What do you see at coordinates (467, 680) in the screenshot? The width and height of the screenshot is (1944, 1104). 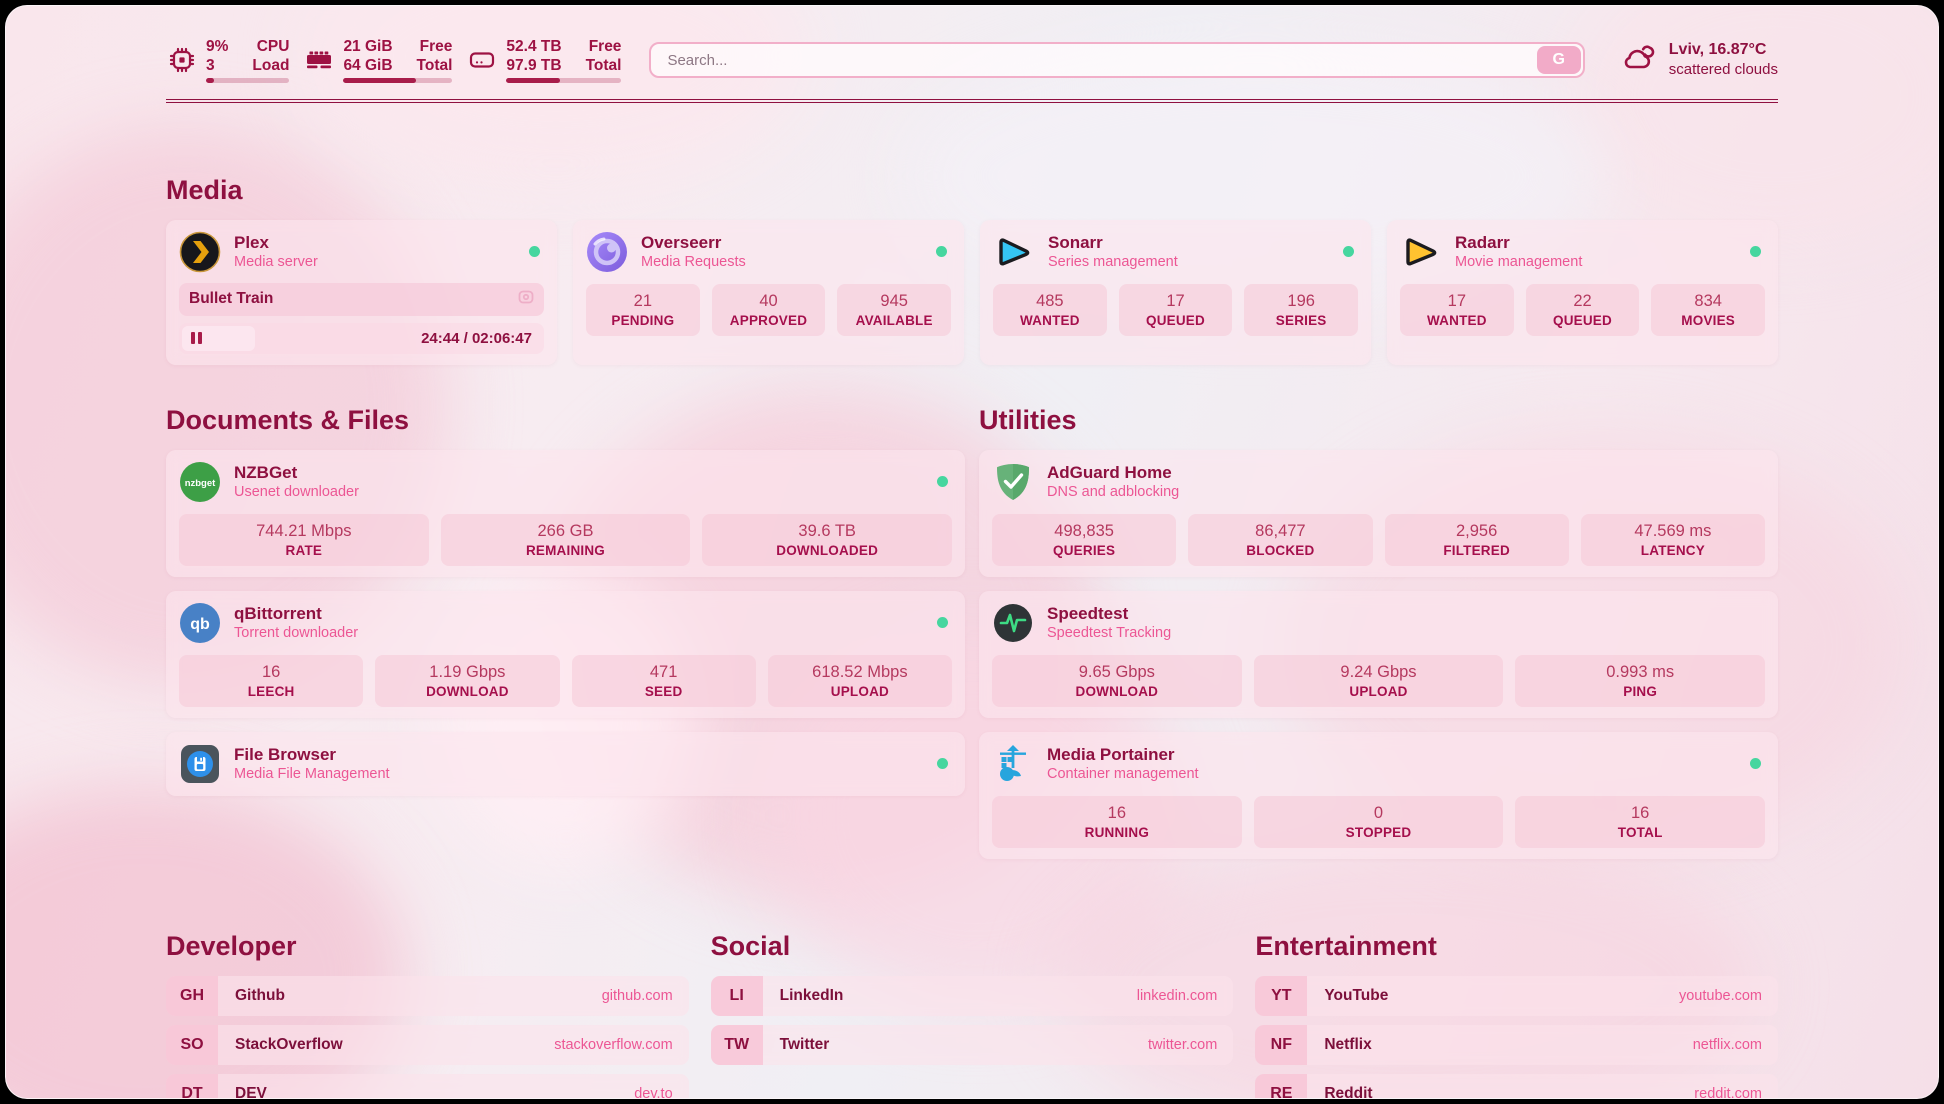 I see `stat-download: 1.19 Gbps DOWNLOAD` at bounding box center [467, 680].